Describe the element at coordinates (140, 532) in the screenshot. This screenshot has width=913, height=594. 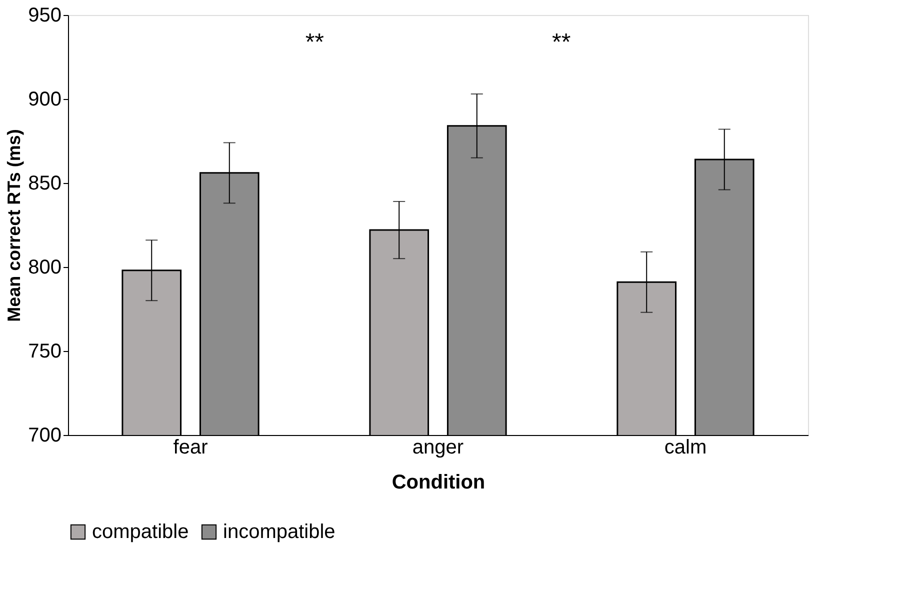
I see `legend-label: compatible` at that location.